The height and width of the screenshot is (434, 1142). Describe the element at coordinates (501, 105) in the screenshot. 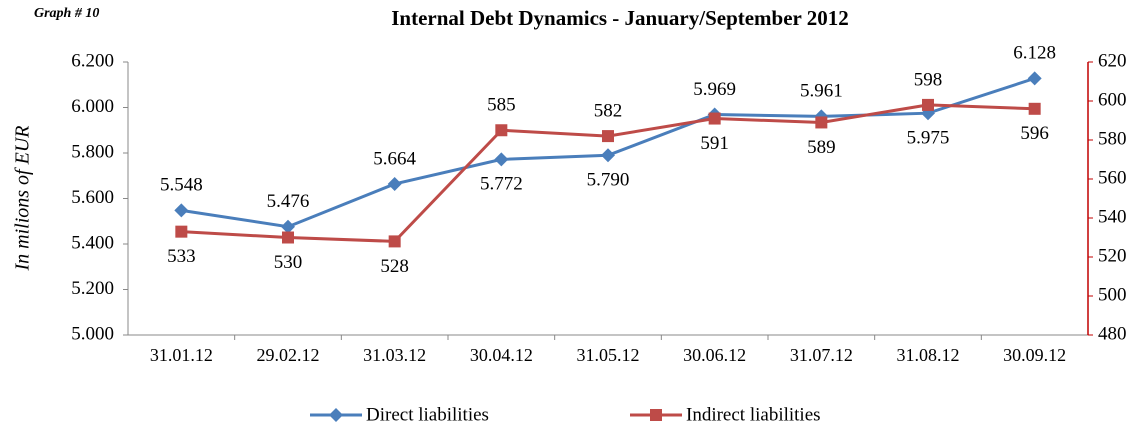

I see `data-label: 585` at that location.